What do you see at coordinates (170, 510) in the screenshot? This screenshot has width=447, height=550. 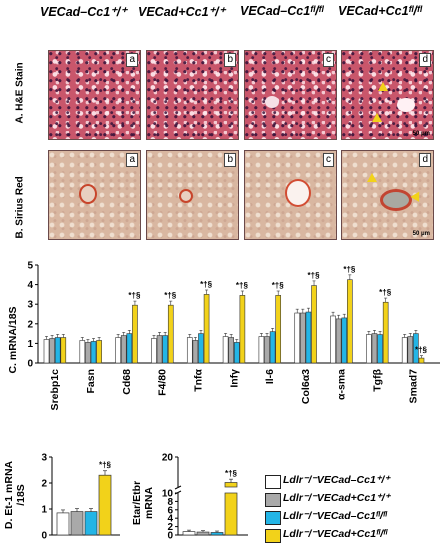 I see `y-tick-label: 6` at bounding box center [170, 510].